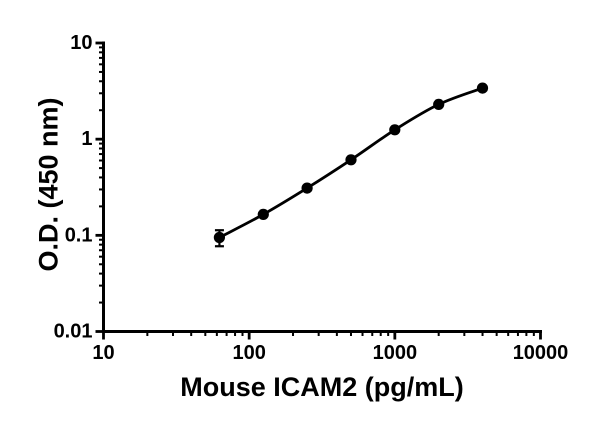 The width and height of the screenshot is (600, 421). Describe the element at coordinates (541, 353) in the screenshot. I see `x-tick-label: 10000` at that location.